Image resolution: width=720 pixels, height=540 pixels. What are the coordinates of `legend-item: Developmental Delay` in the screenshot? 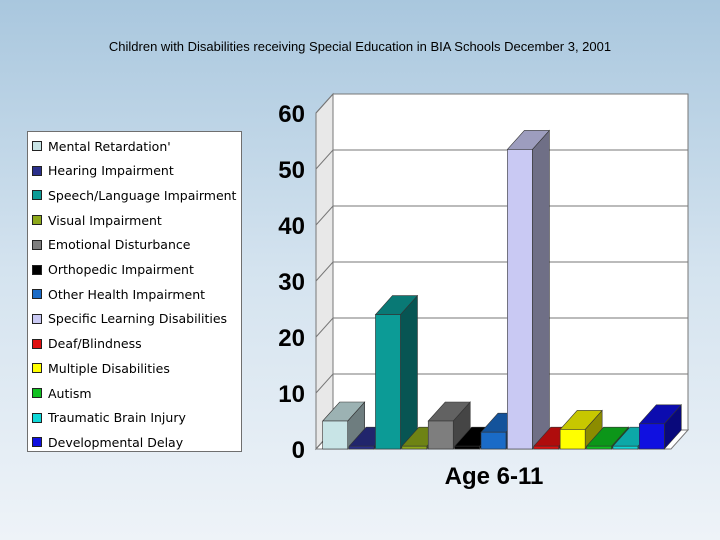 It's located at (107, 442).